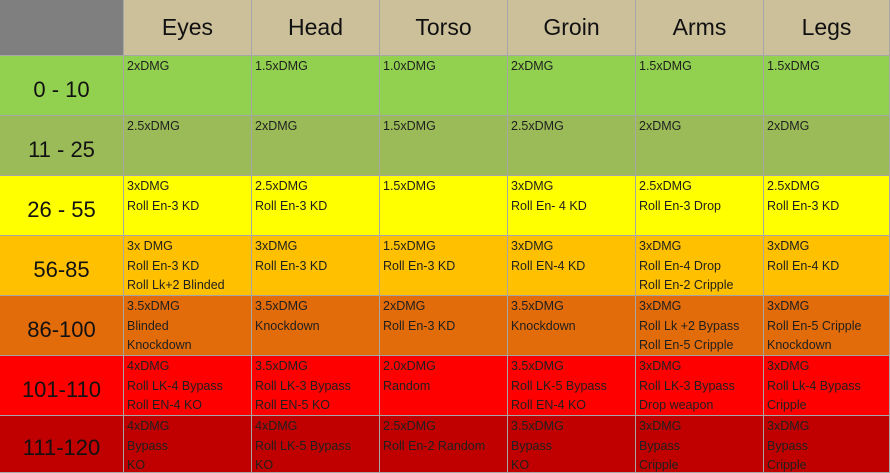 This screenshot has height=473, width=890. Describe the element at coordinates (444, 28) in the screenshot. I see `column-header-torso: Torso` at that location.